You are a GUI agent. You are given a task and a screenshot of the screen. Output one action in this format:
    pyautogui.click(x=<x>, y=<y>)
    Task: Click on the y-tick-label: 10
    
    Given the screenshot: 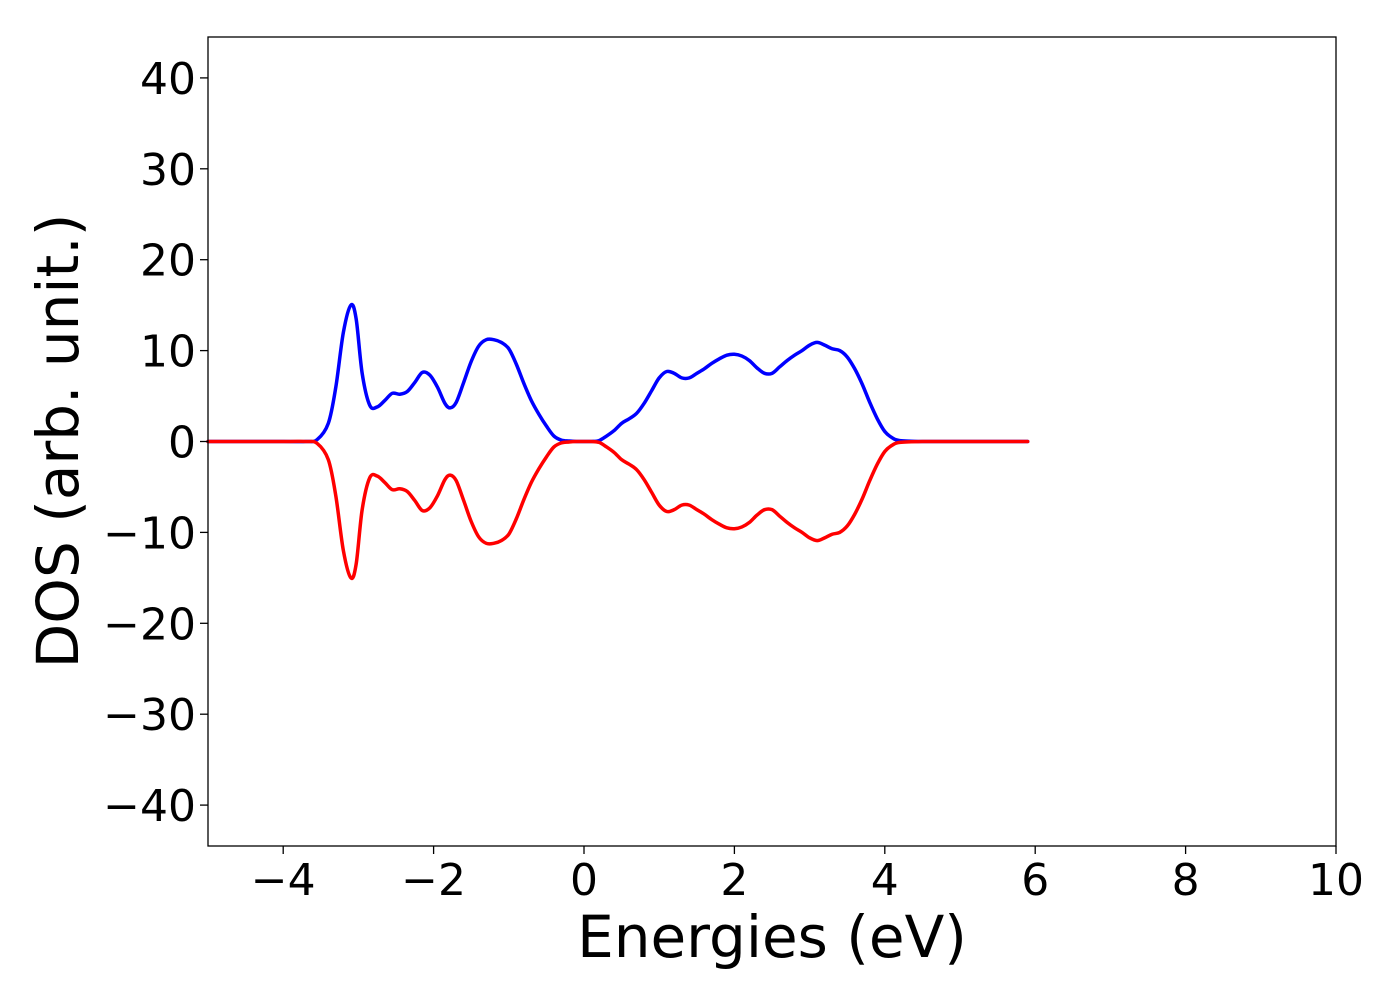 What is the action you would take?
    pyautogui.click(x=168, y=352)
    